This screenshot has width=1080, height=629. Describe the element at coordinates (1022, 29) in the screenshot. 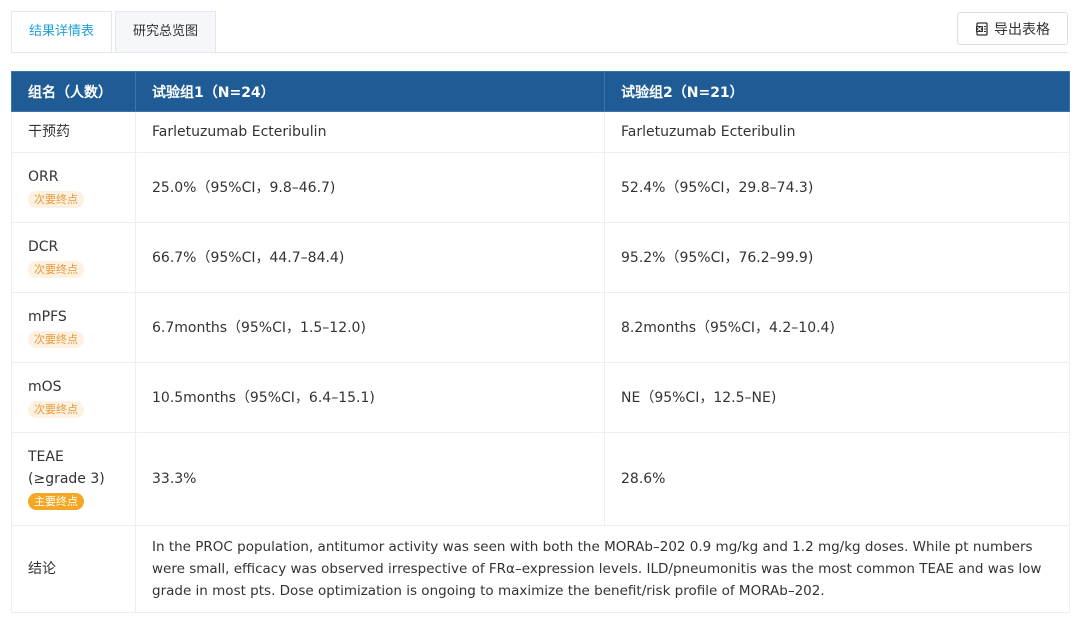

I see `export-button-label: 导出表格` at that location.